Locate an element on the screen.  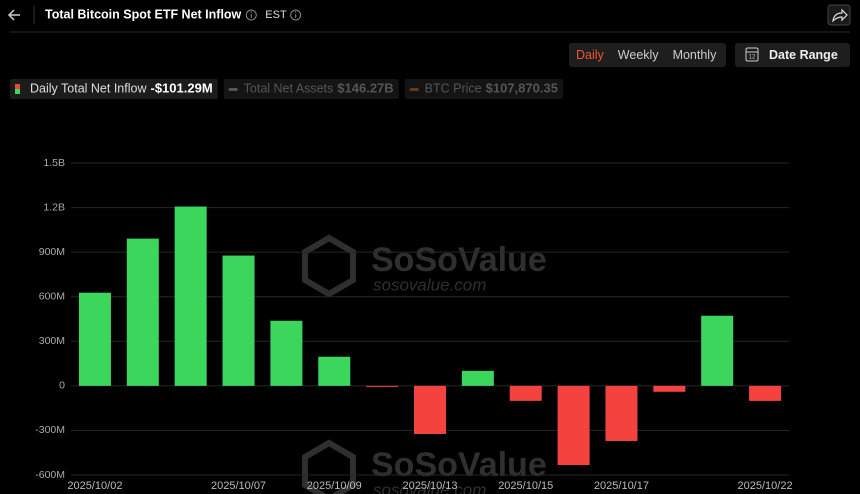
y-tick-label: 1.5B is located at coordinates (54, 163).